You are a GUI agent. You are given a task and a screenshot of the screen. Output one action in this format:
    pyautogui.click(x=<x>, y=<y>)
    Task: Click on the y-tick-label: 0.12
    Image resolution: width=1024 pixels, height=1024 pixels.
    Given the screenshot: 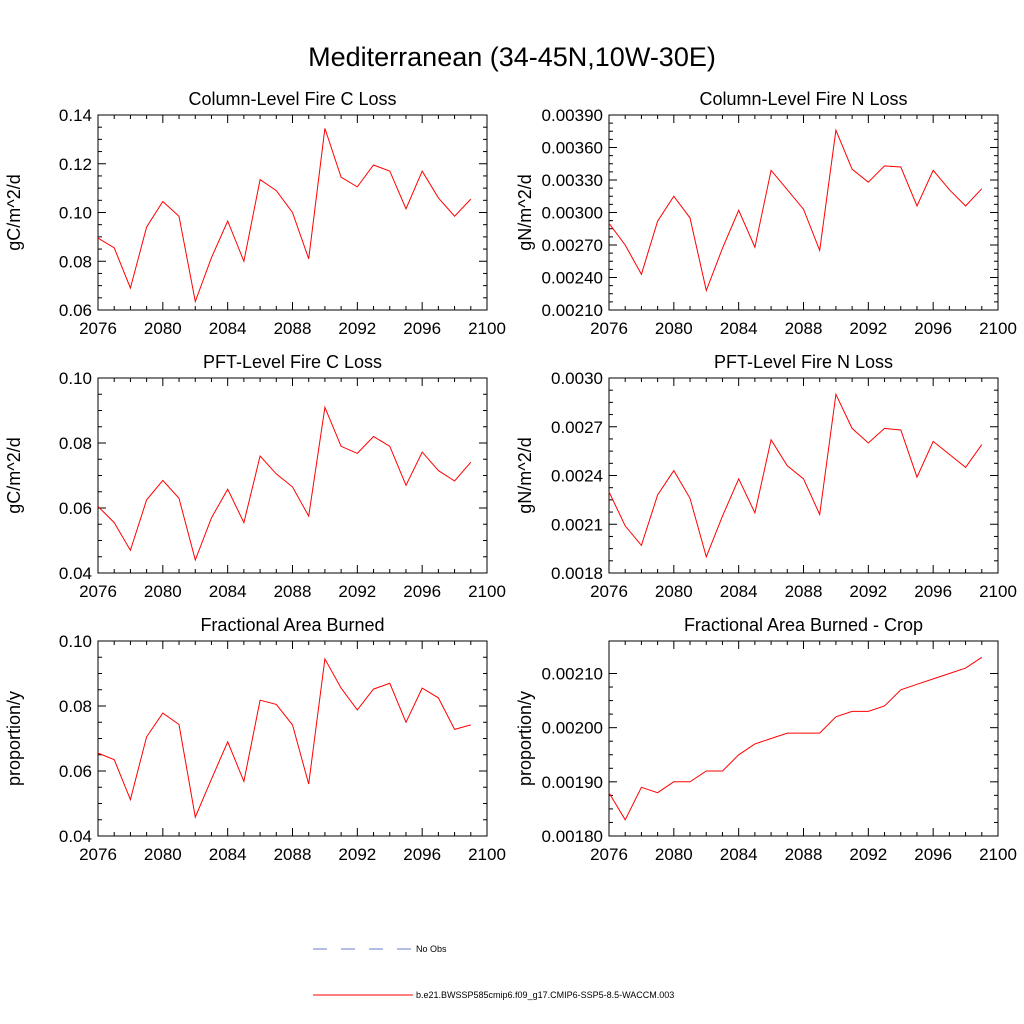 What is the action you would take?
    pyautogui.click(x=75, y=164)
    